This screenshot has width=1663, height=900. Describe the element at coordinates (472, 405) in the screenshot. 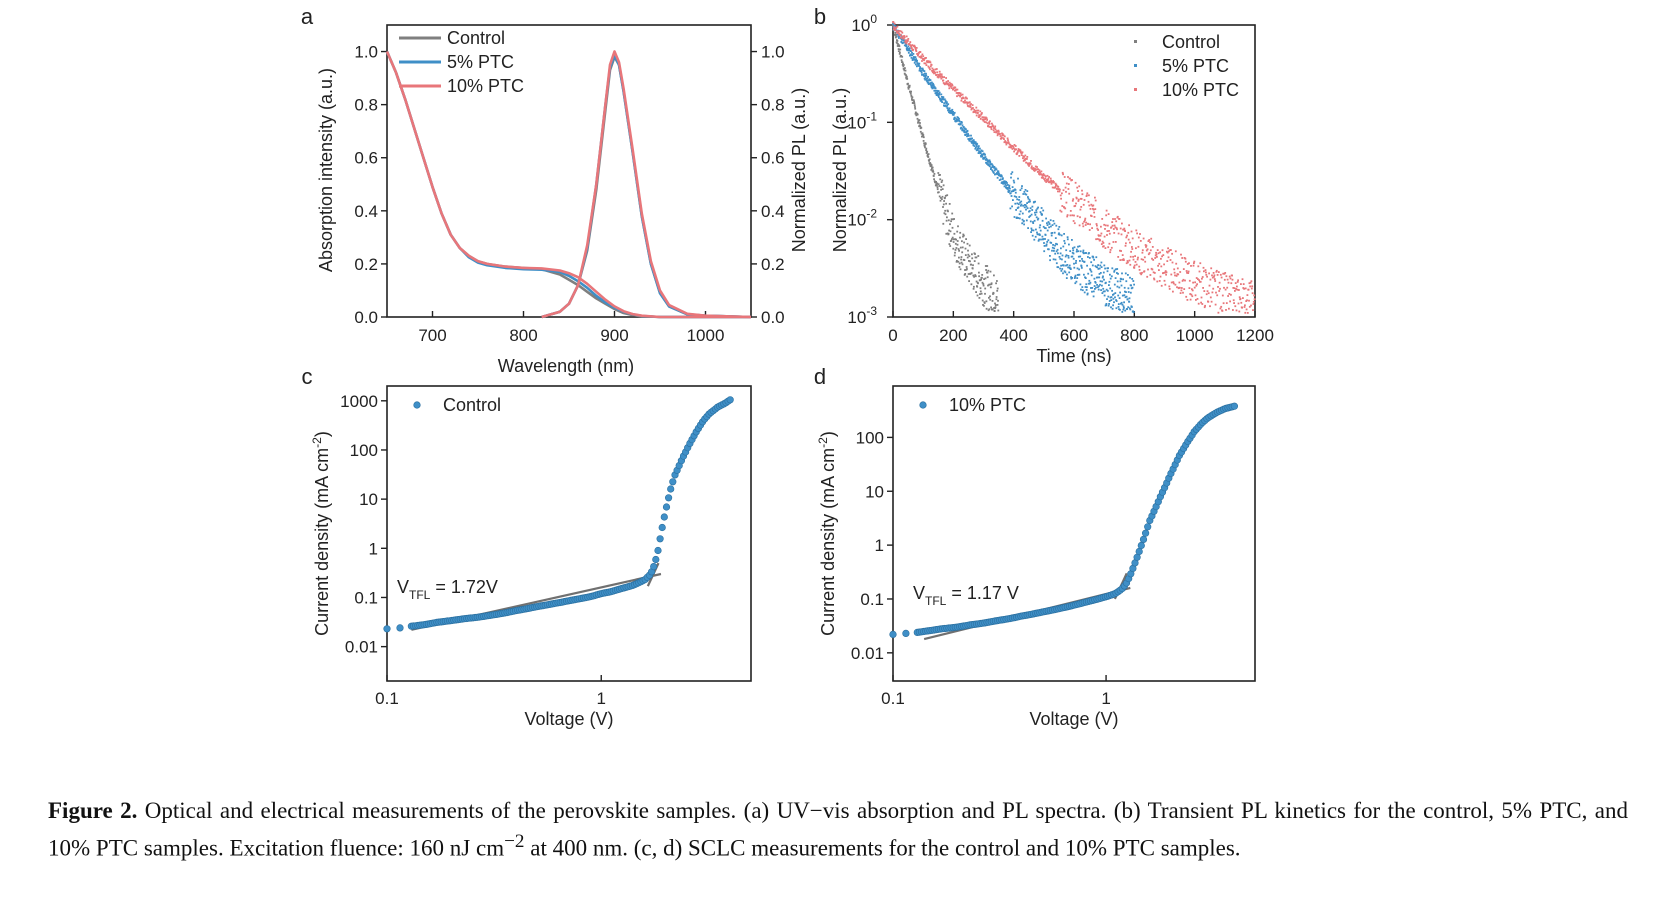

I see `panel-c-legend-label: Control` at that location.